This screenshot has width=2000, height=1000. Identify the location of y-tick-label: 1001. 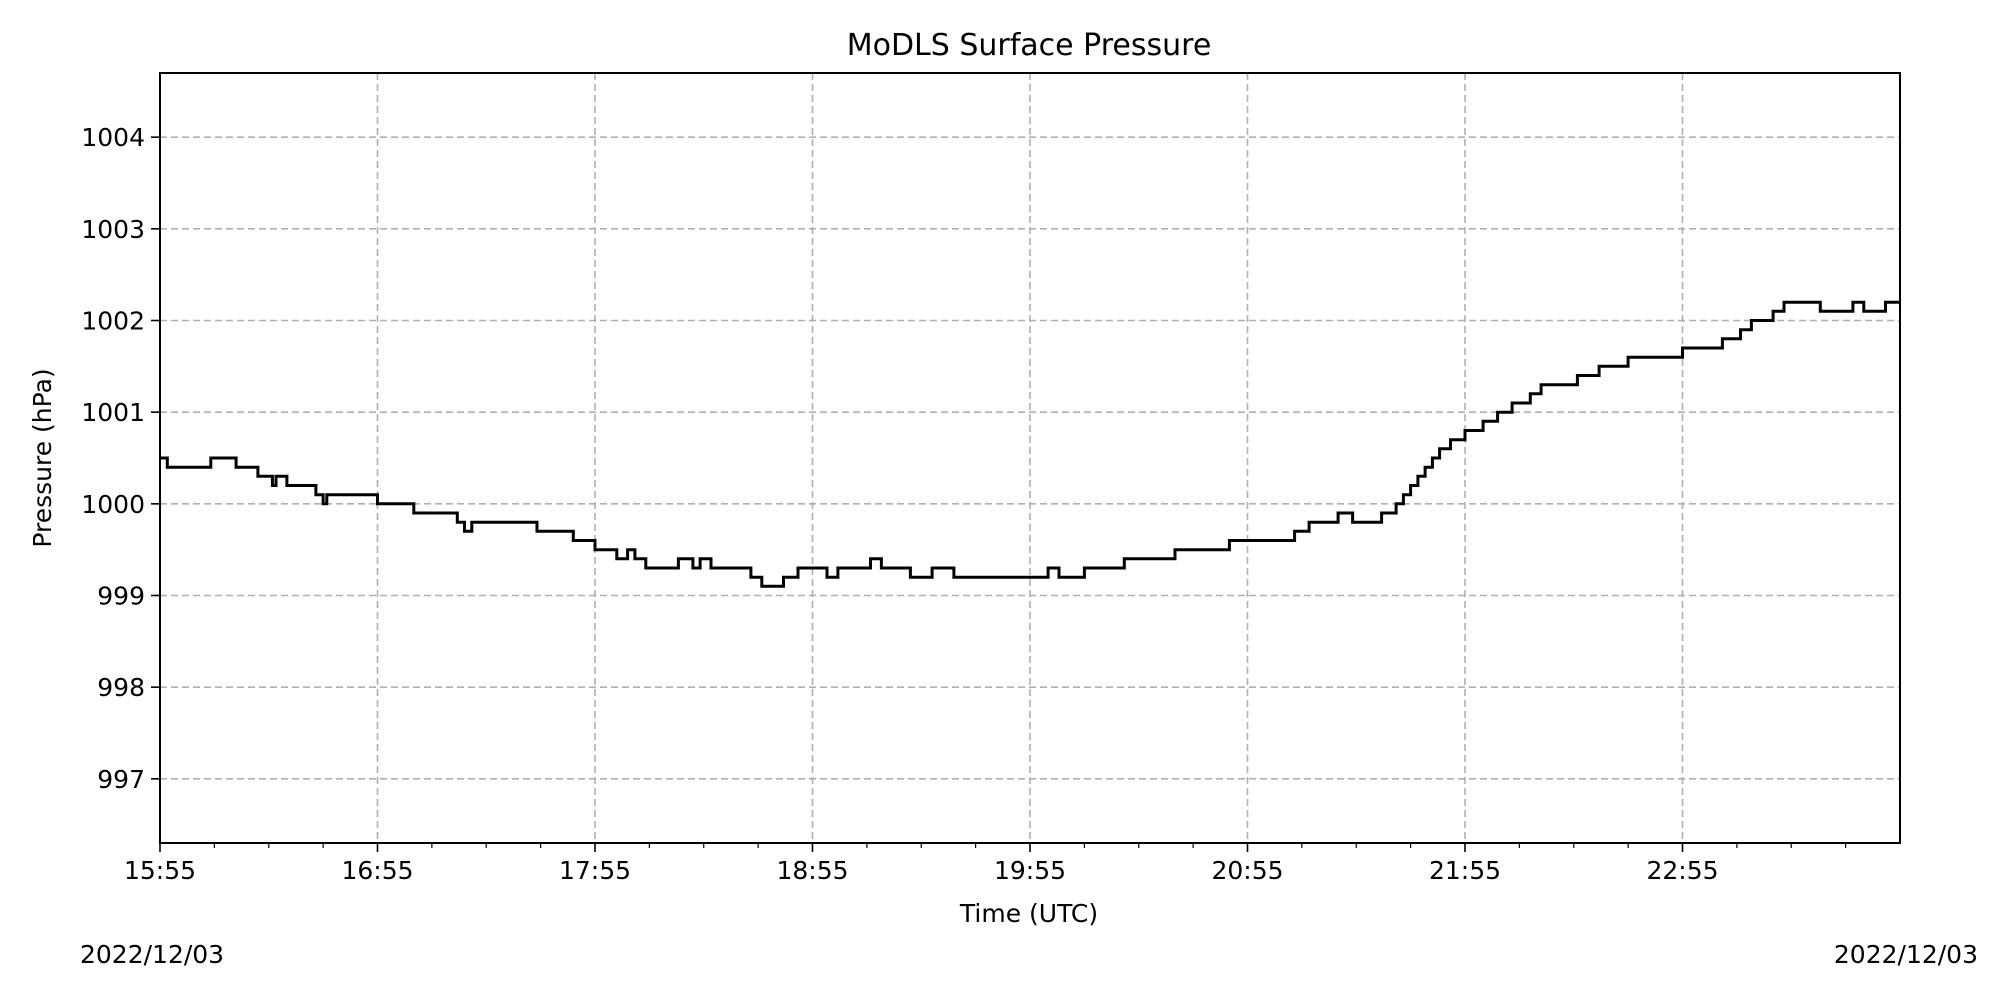
(113, 412).